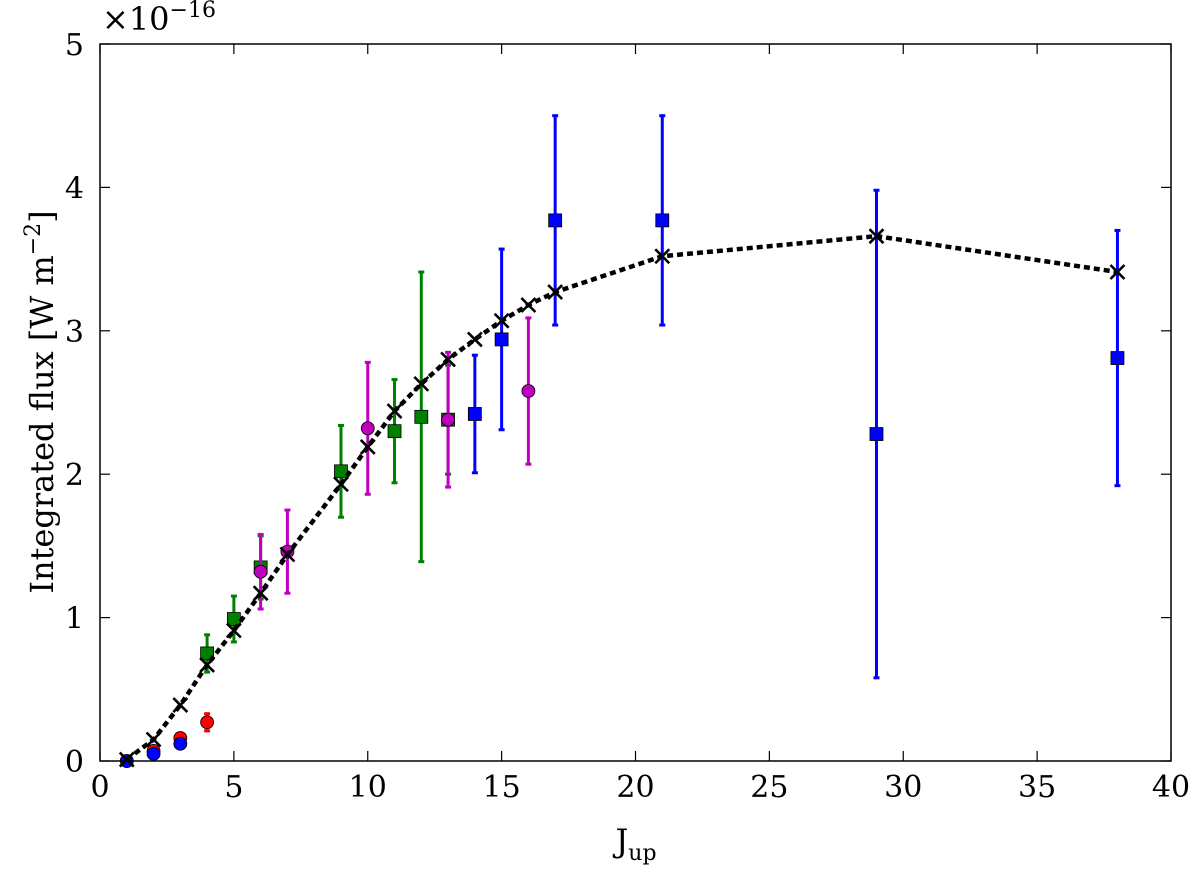  What do you see at coordinates (642, 853) in the screenshot?
I see `x-axis-label-sub: up` at bounding box center [642, 853].